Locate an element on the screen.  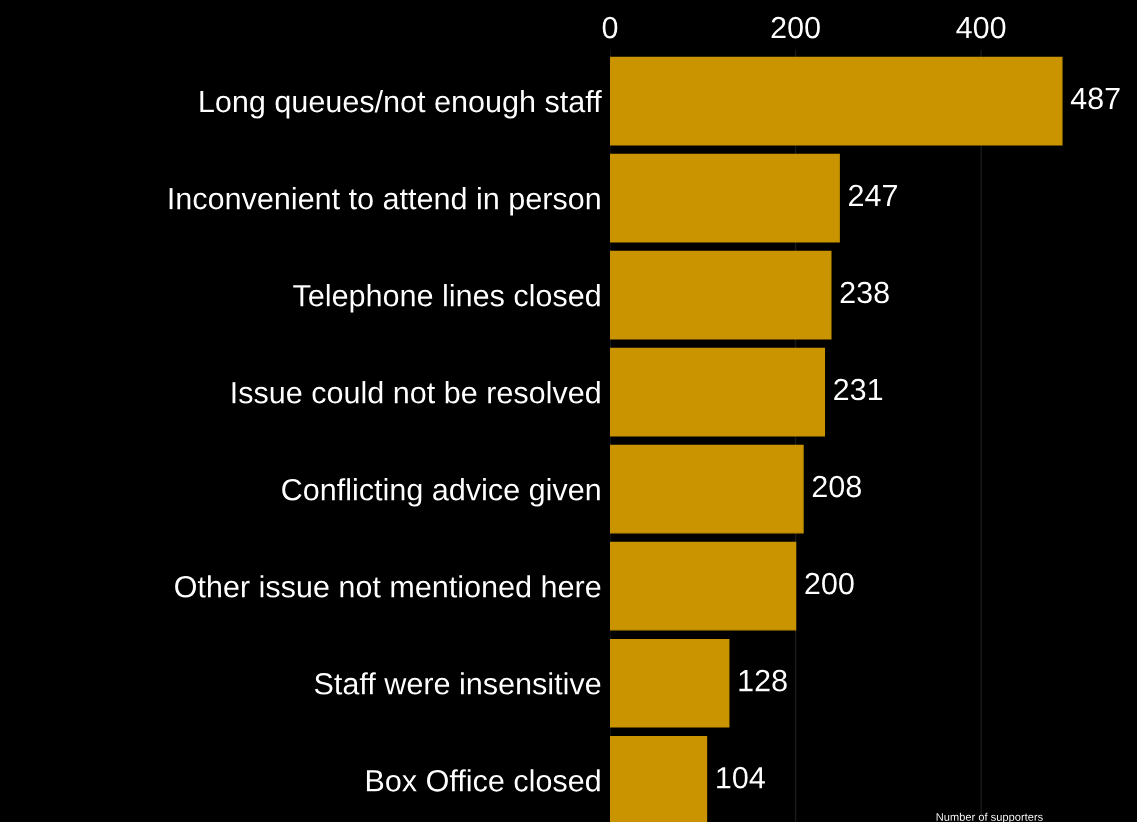
data-label: 247 is located at coordinates (873, 195).